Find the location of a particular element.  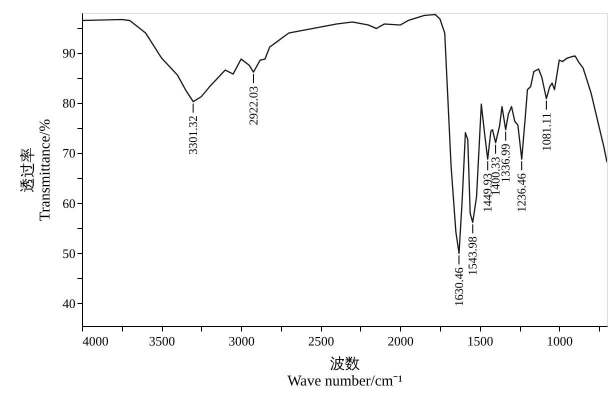

y-tick-label: 60 is located at coordinates (69, 203).